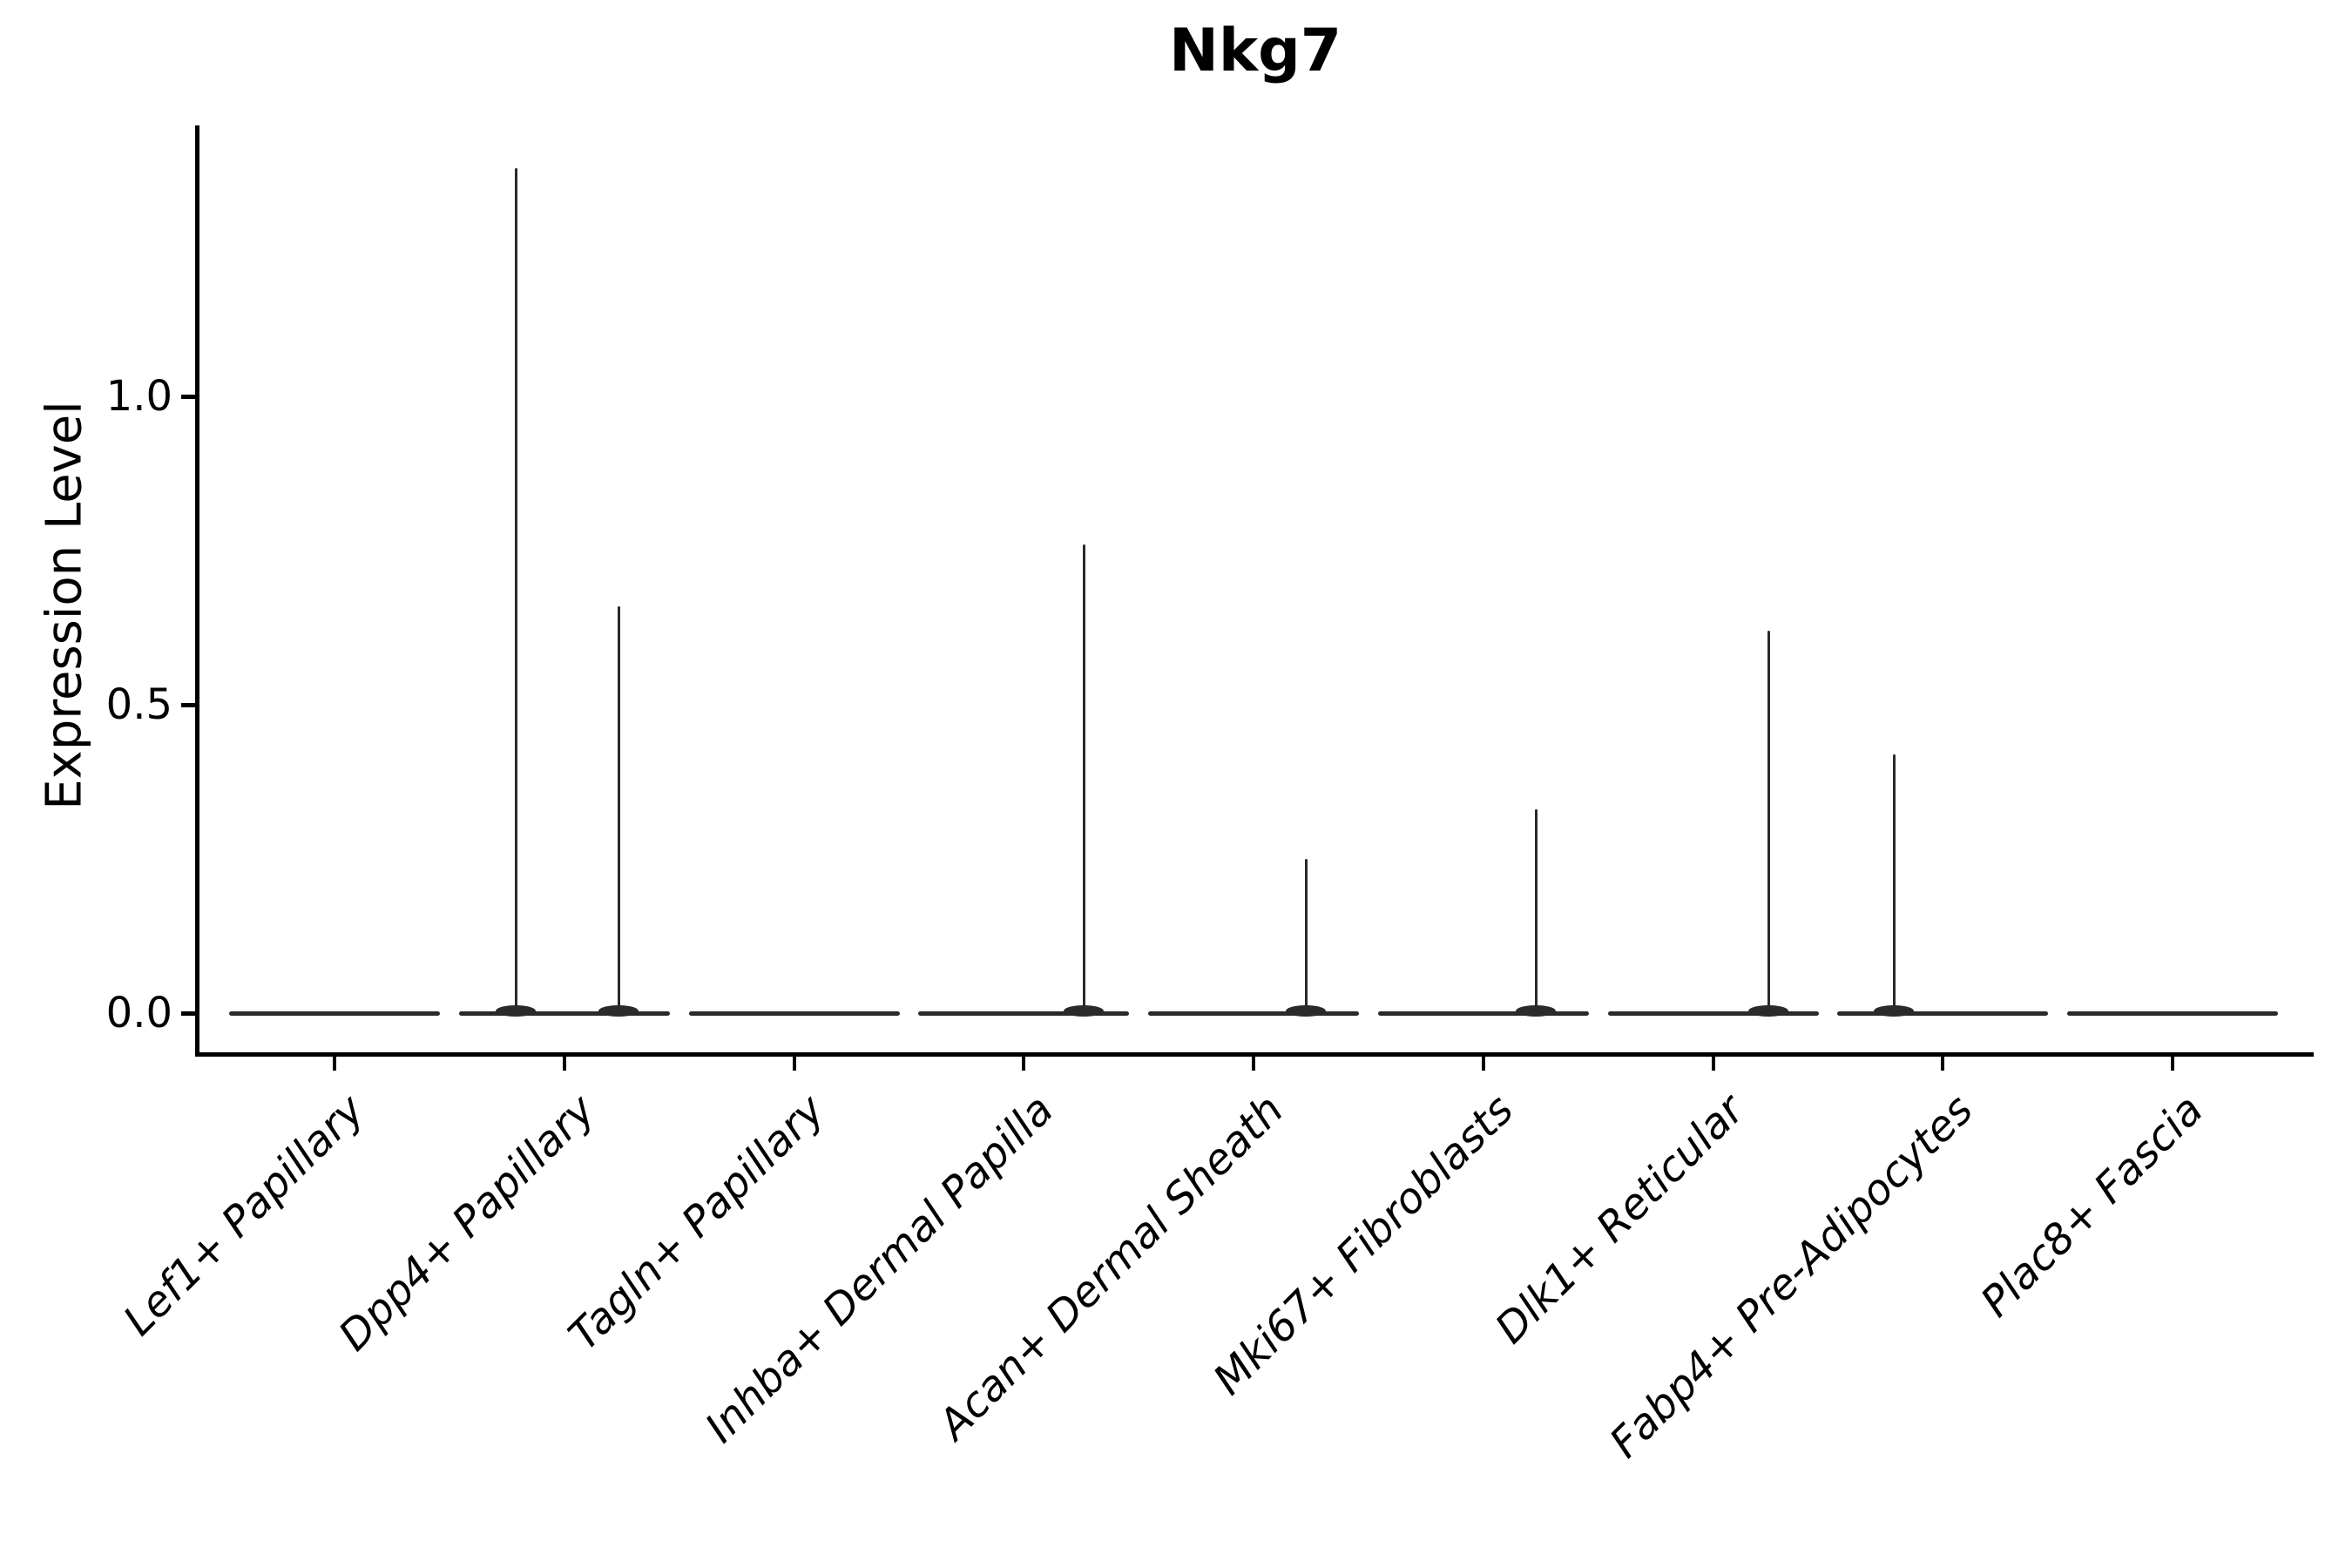 This screenshot has width=2352, height=1568. I want to click on y-tick-label: 0.5, so click(138, 704).